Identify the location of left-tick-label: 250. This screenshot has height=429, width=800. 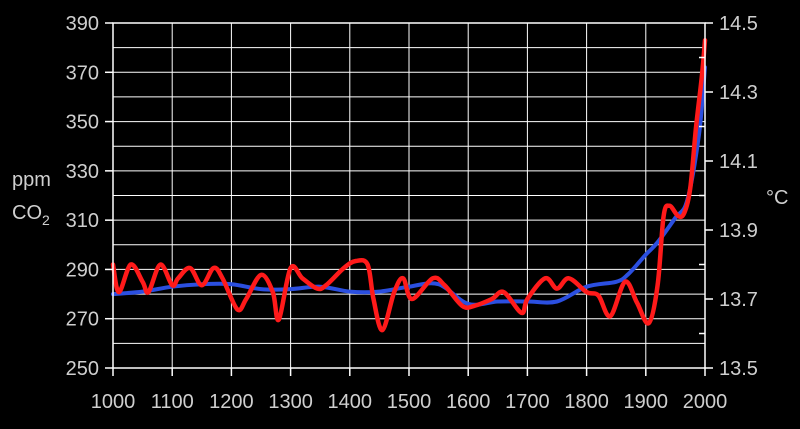
(82, 369).